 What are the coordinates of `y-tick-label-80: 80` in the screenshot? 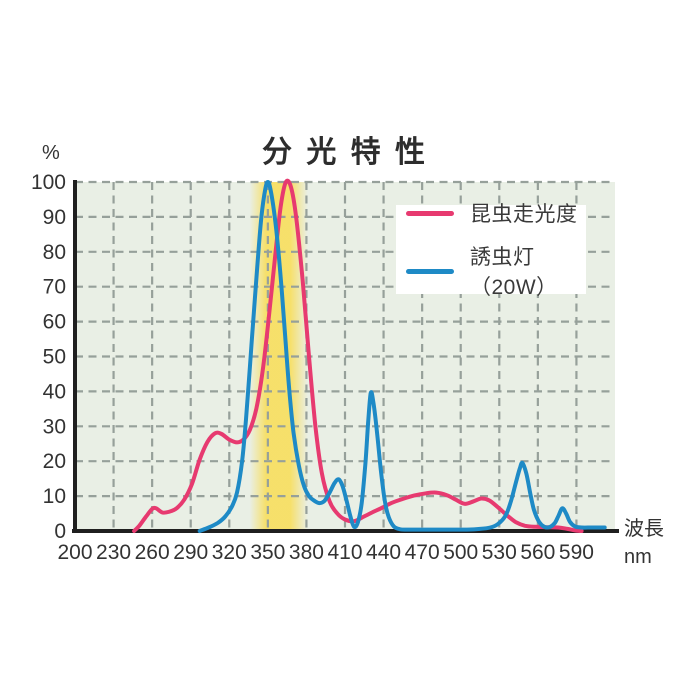 It's located at (54, 252).